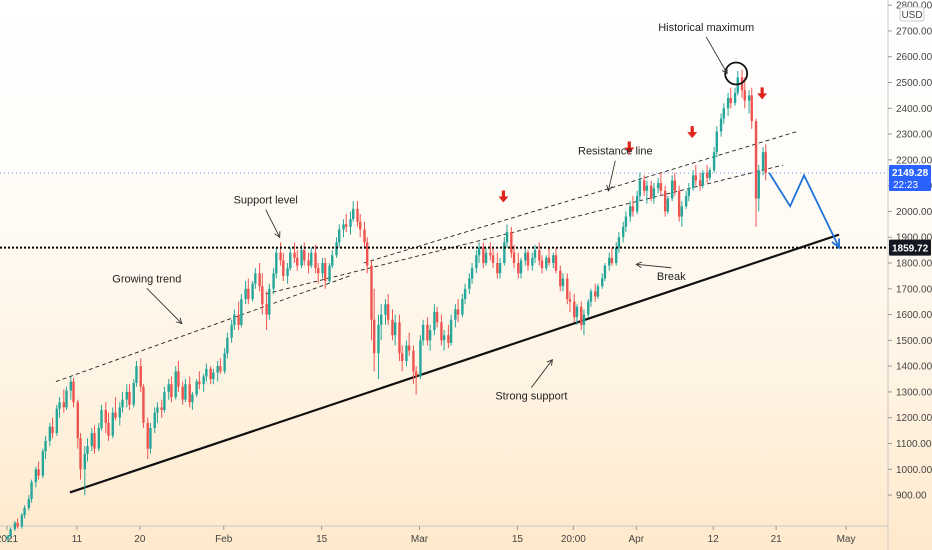  Describe the element at coordinates (714, 539) in the screenshot. I see `x-tick-label: 12` at that location.